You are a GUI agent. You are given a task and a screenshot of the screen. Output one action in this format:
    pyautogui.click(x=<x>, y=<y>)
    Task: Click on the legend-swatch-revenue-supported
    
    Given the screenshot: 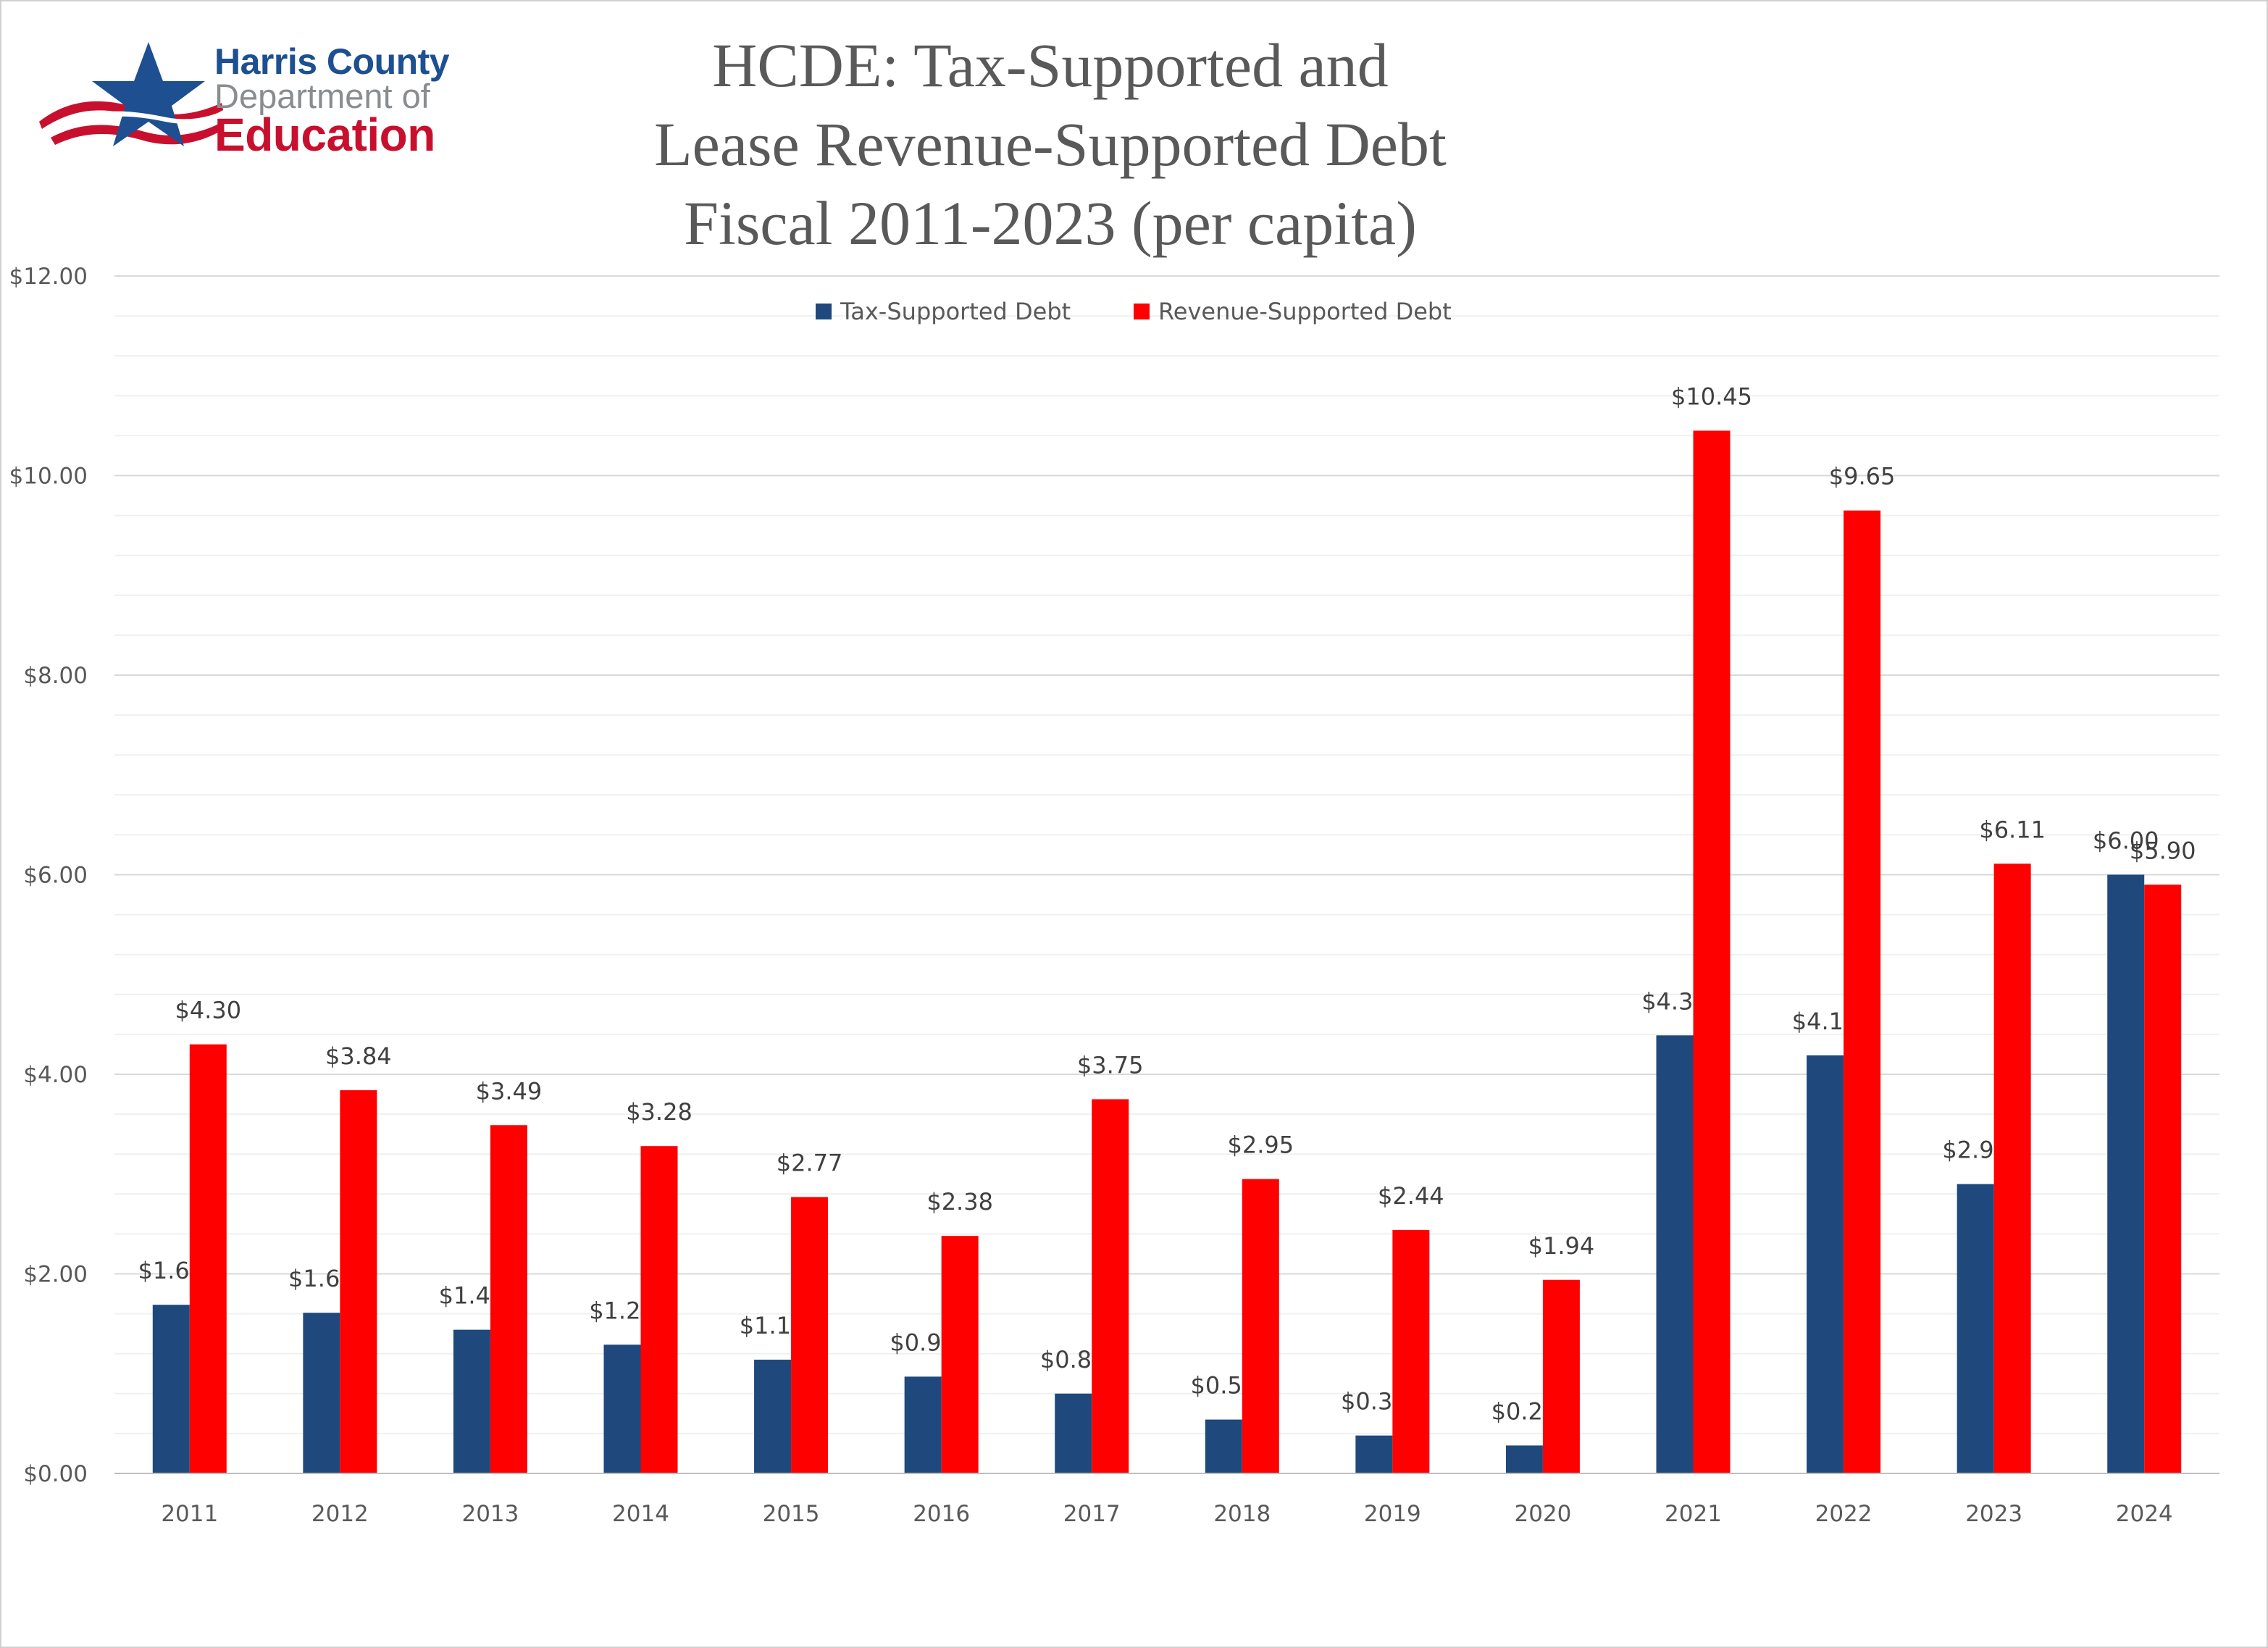 What is the action you would take?
    pyautogui.click(x=1142, y=311)
    